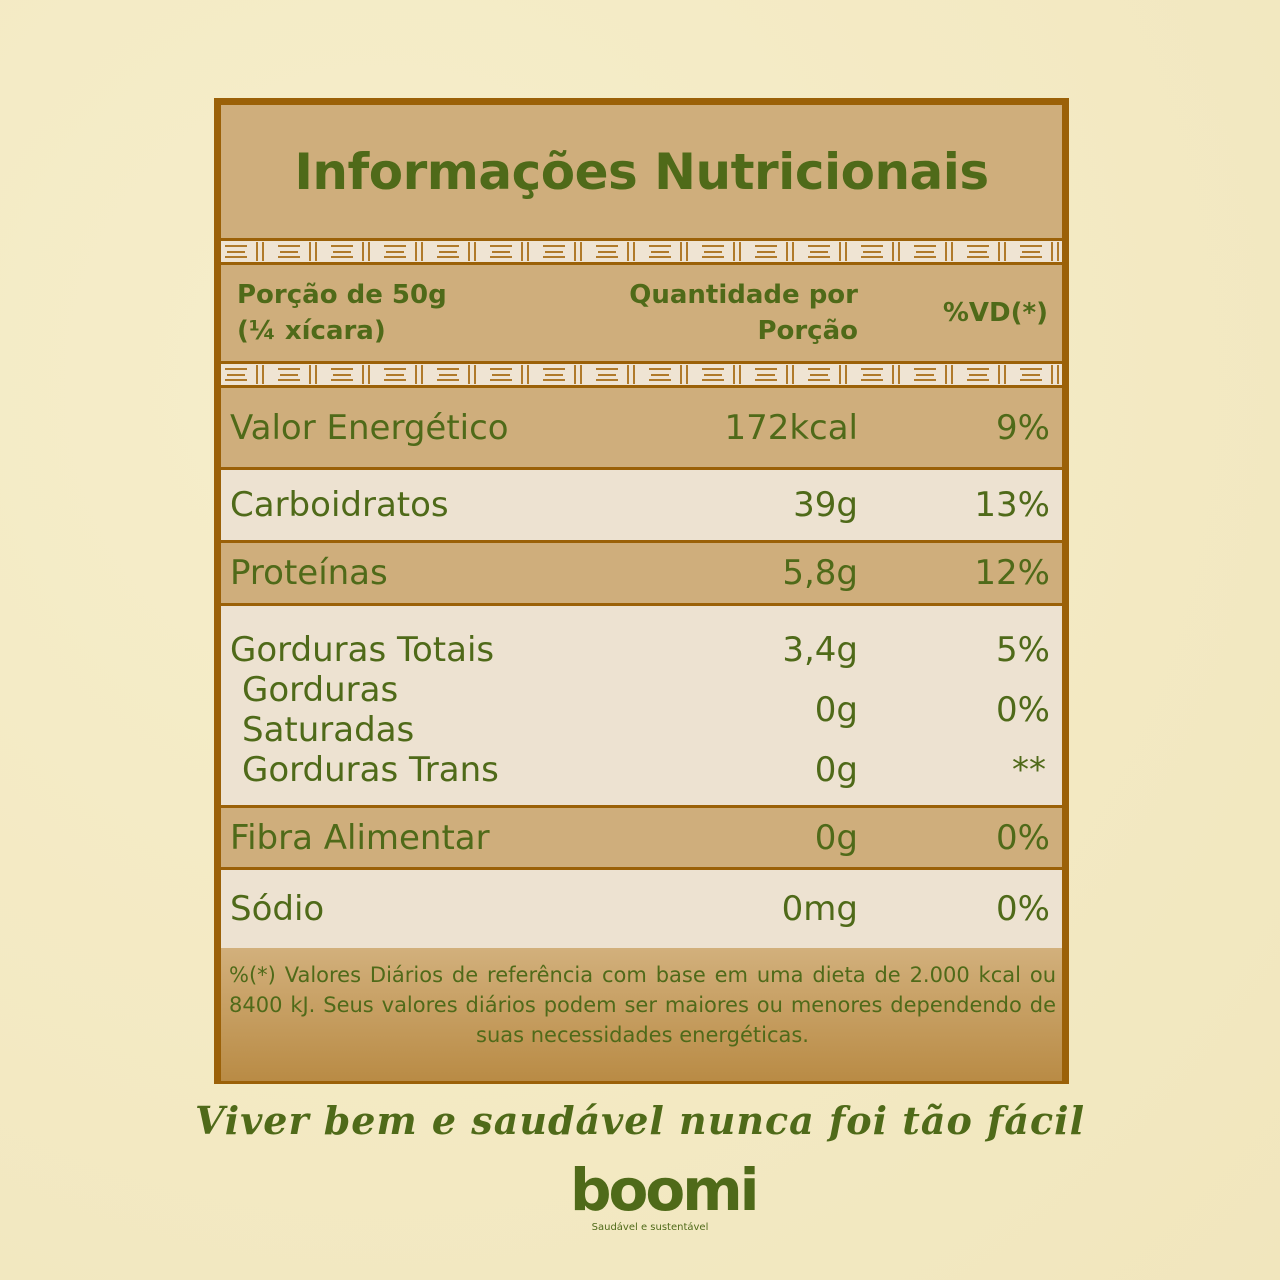  I want to click on table-row: Carboidratos 39g 13%, so click(641, 506).